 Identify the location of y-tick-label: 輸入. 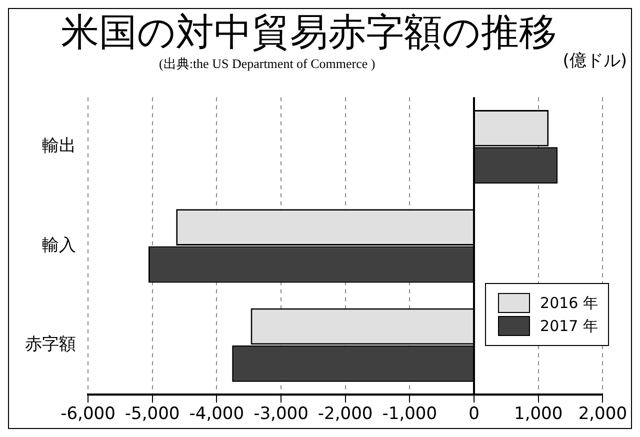
(59, 245).